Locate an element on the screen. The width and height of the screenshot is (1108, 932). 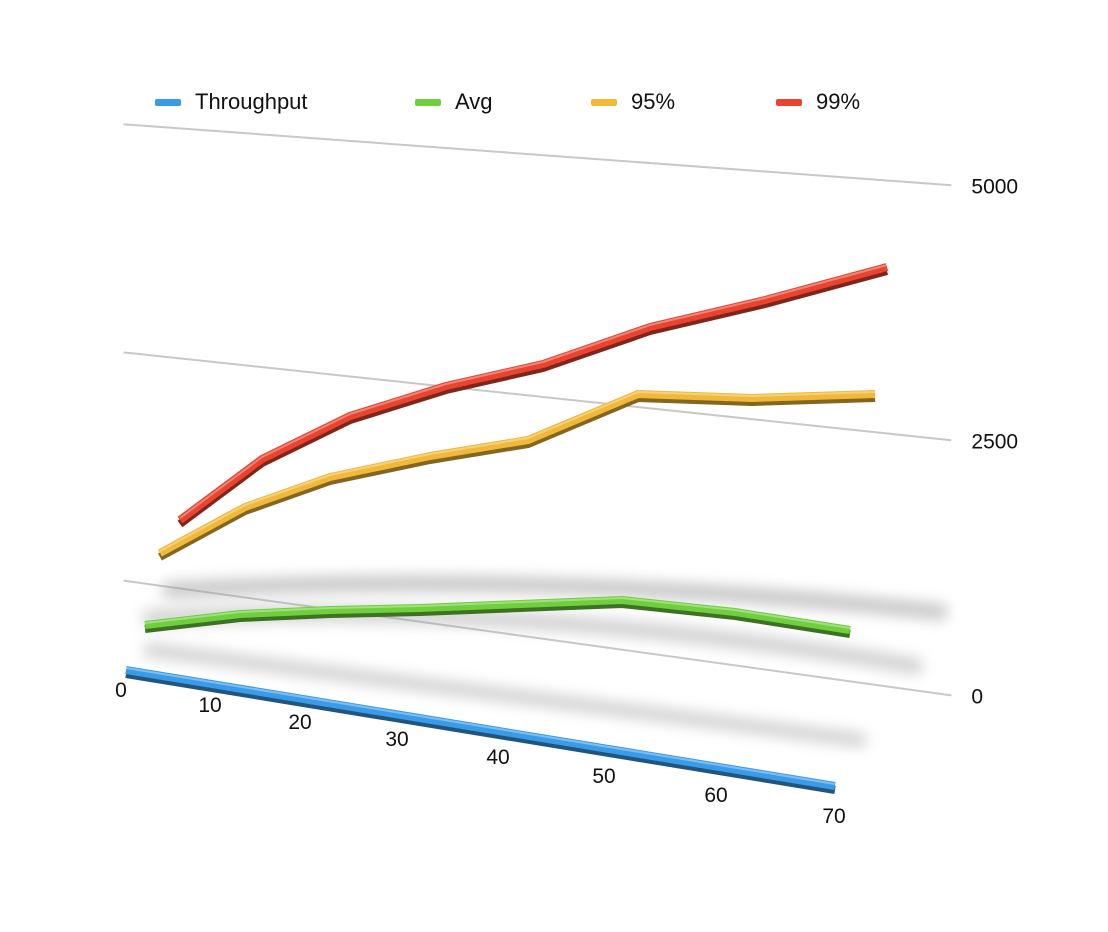
legend-swatch-avg is located at coordinates (428, 102).